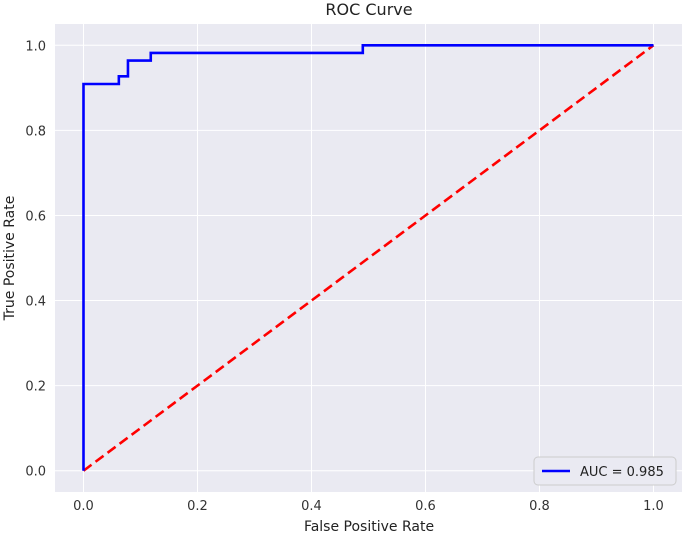 The image size is (685, 535). What do you see at coordinates (35, 387) in the screenshot?
I see `y-tick-label: 0.2` at bounding box center [35, 387].